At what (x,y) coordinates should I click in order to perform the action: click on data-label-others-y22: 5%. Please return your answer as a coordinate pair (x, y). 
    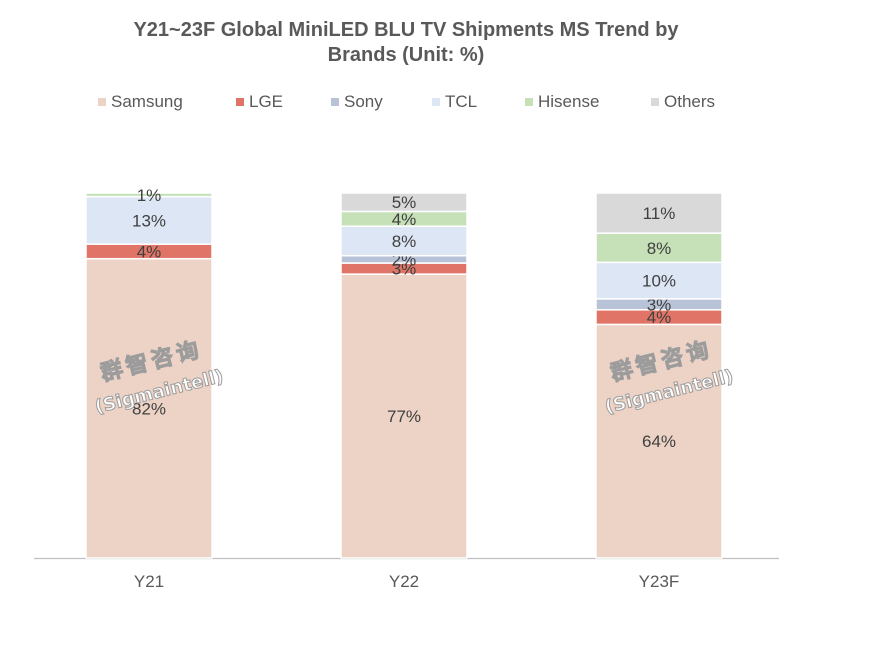
    Looking at the image, I should click on (404, 202).